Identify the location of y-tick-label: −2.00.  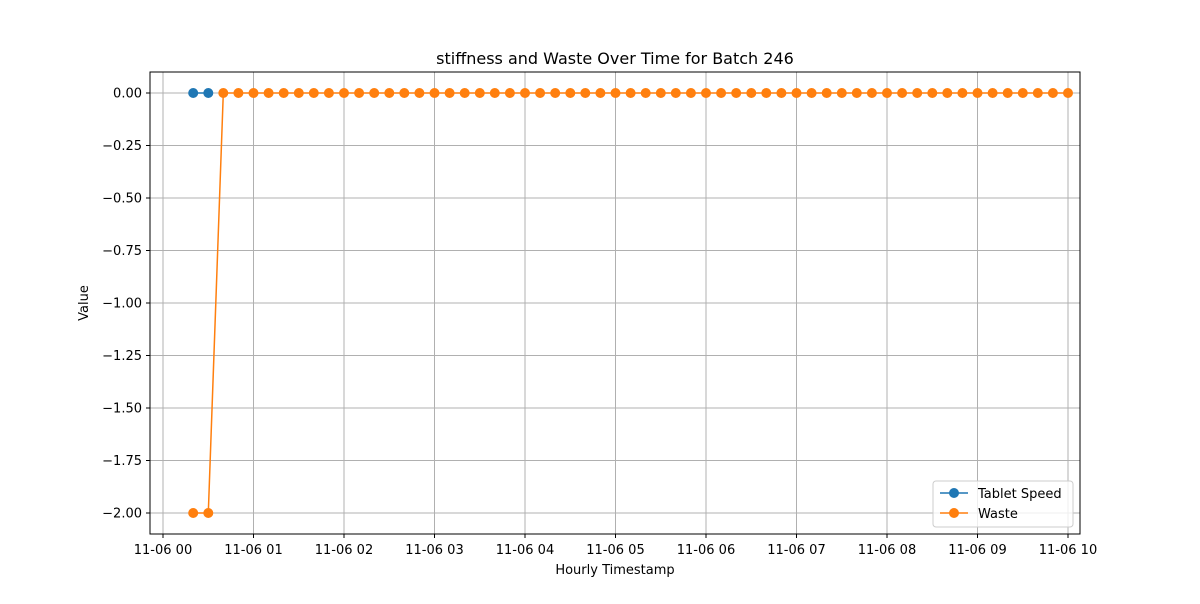
(122, 514).